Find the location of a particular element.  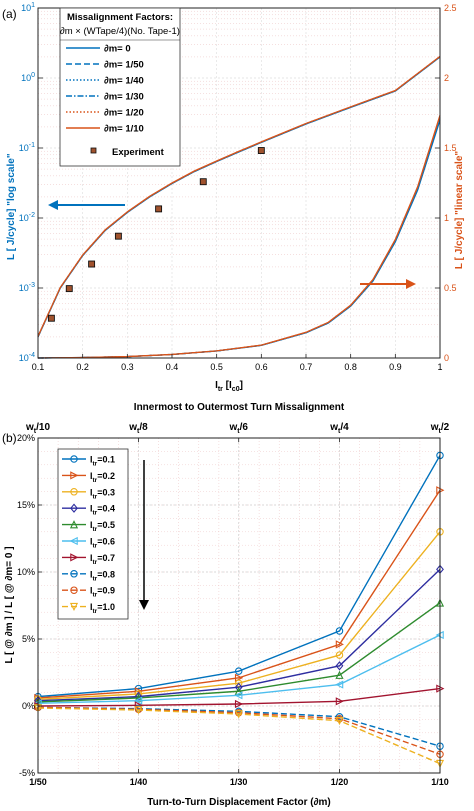

chart-b-top-tick-tail: /2 is located at coordinates (445, 427).